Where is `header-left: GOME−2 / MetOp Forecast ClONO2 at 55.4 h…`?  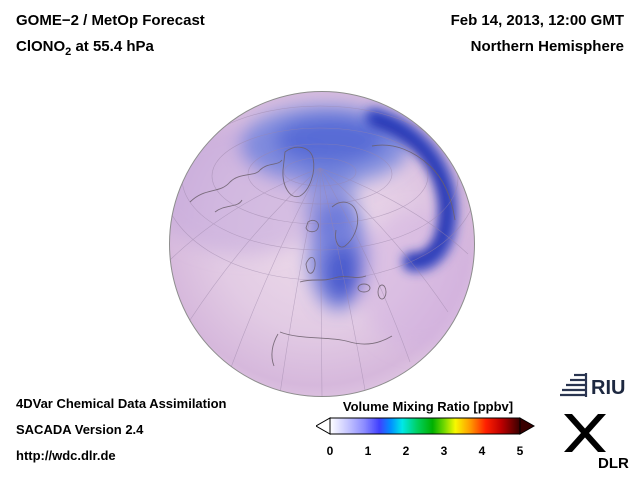
header-left: GOME−2 / MetOp Forecast ClONO2 at 55.4 h… is located at coordinates (110, 39).